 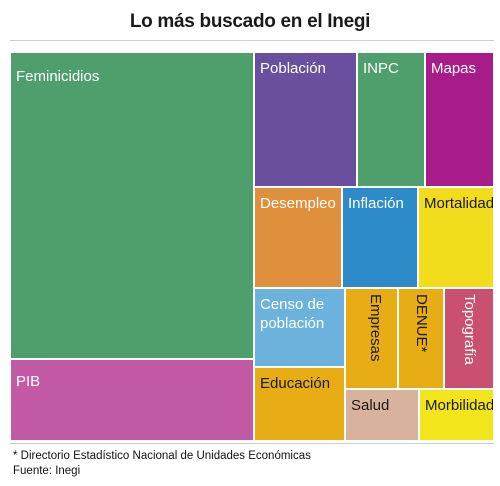 I want to click on treemap-tile-pib: PIB, so click(x=132, y=400).